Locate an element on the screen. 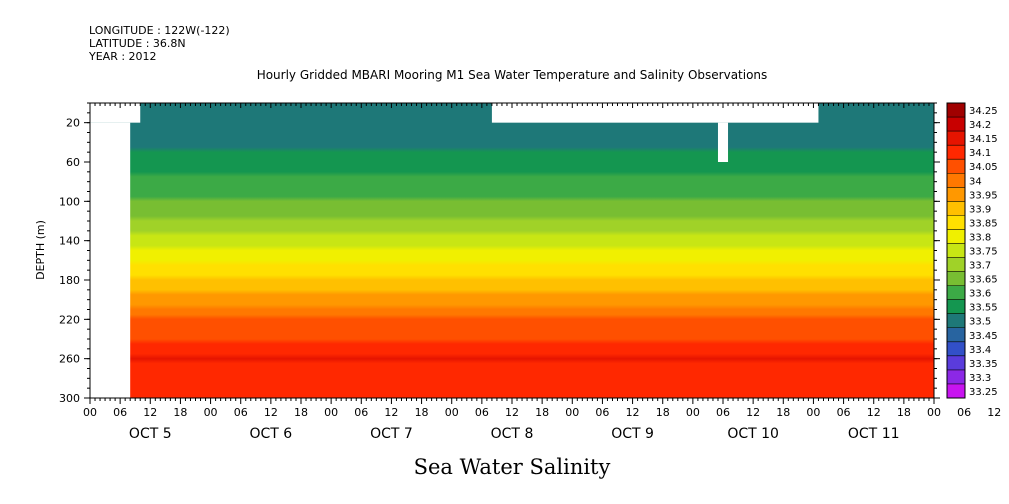  colorbar-label: 34.1 is located at coordinates (980, 153).